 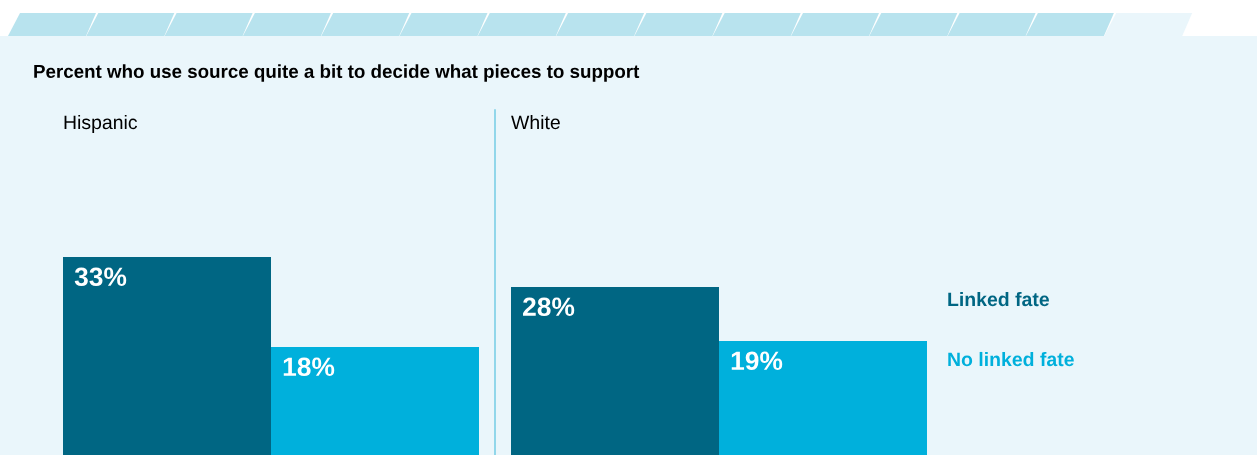 I want to click on chart-subtitle: White, so click(x=535, y=122).